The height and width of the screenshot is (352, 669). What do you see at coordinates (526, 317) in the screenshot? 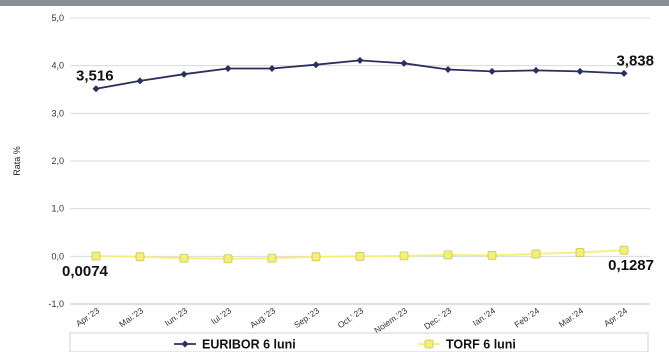
I see `x-tick-label: Feb.'24` at bounding box center [526, 317].